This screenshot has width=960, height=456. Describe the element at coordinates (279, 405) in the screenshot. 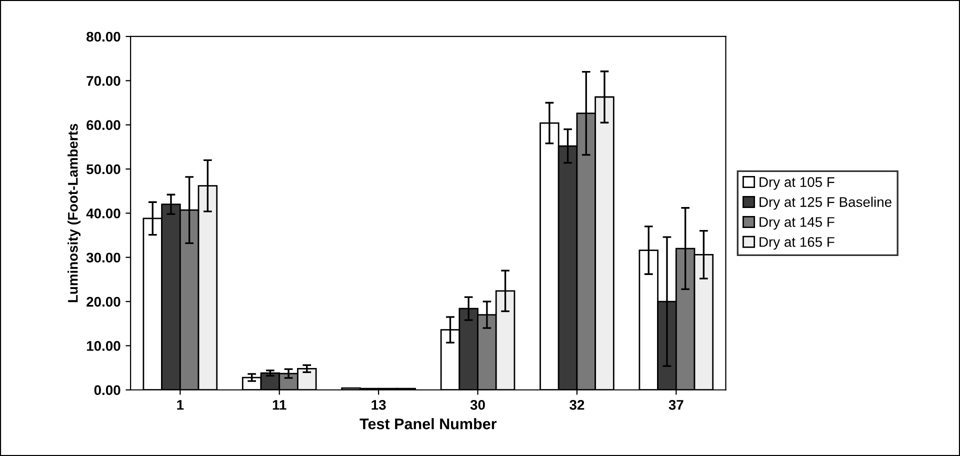

I see `x-tick-label: 11` at that location.